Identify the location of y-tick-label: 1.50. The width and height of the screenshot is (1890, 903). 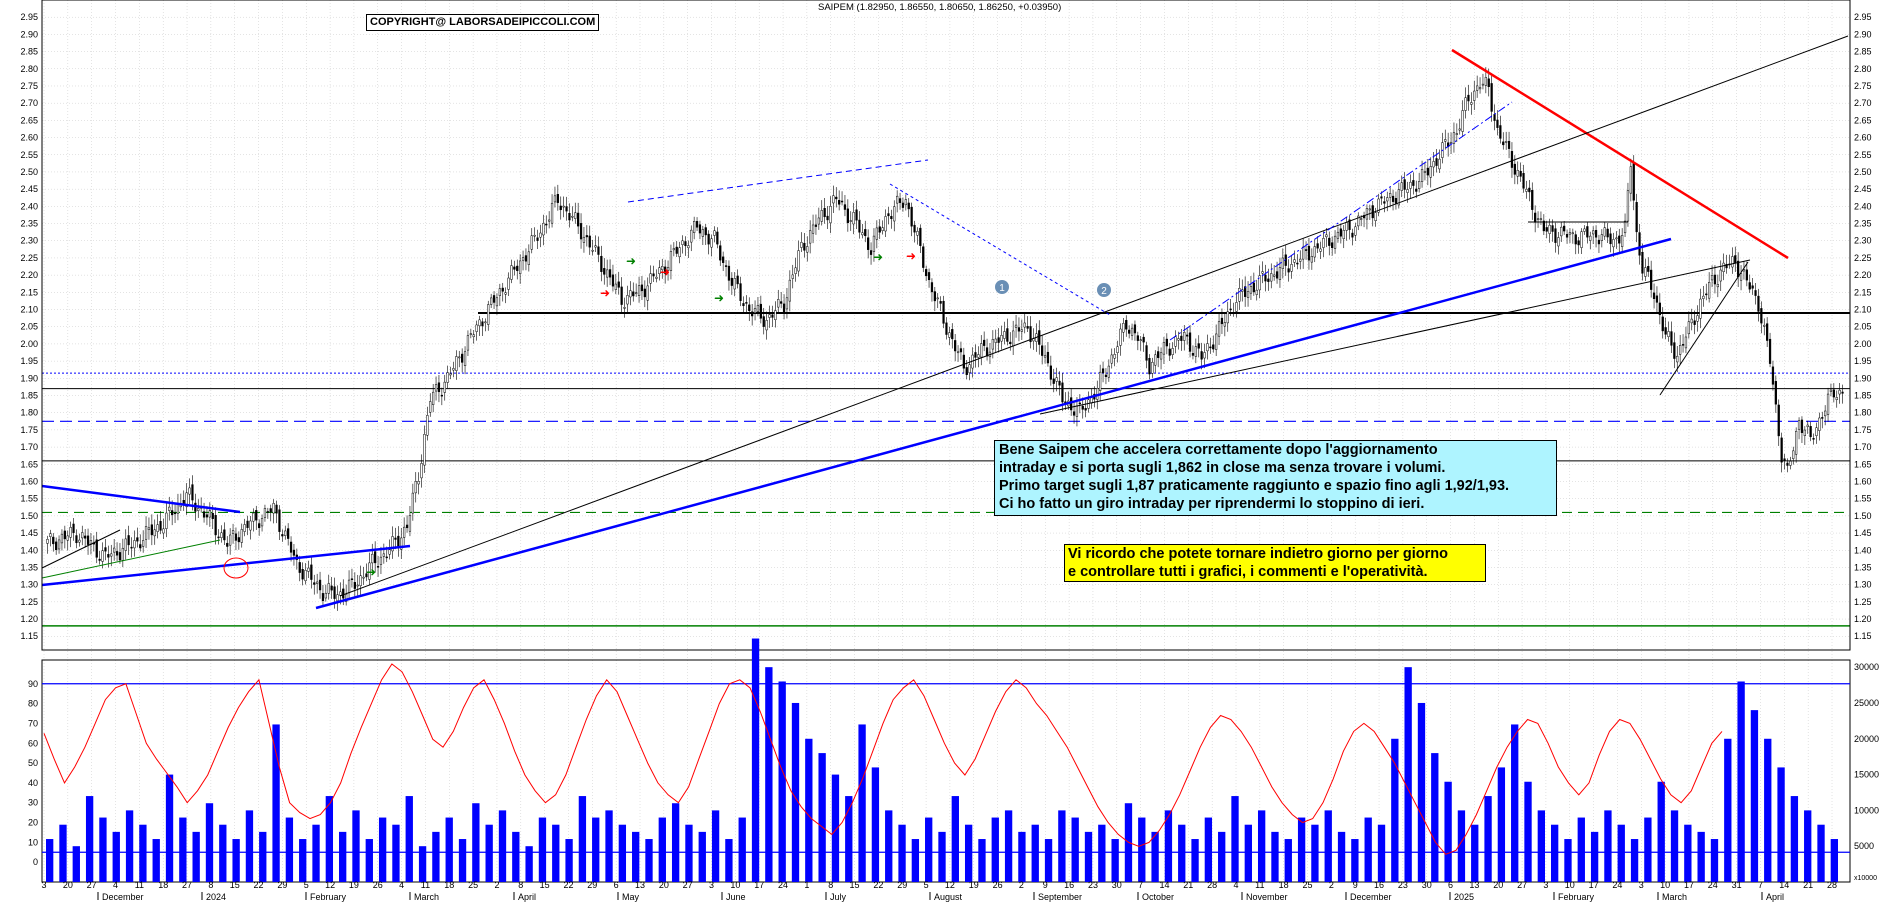
(29, 516).